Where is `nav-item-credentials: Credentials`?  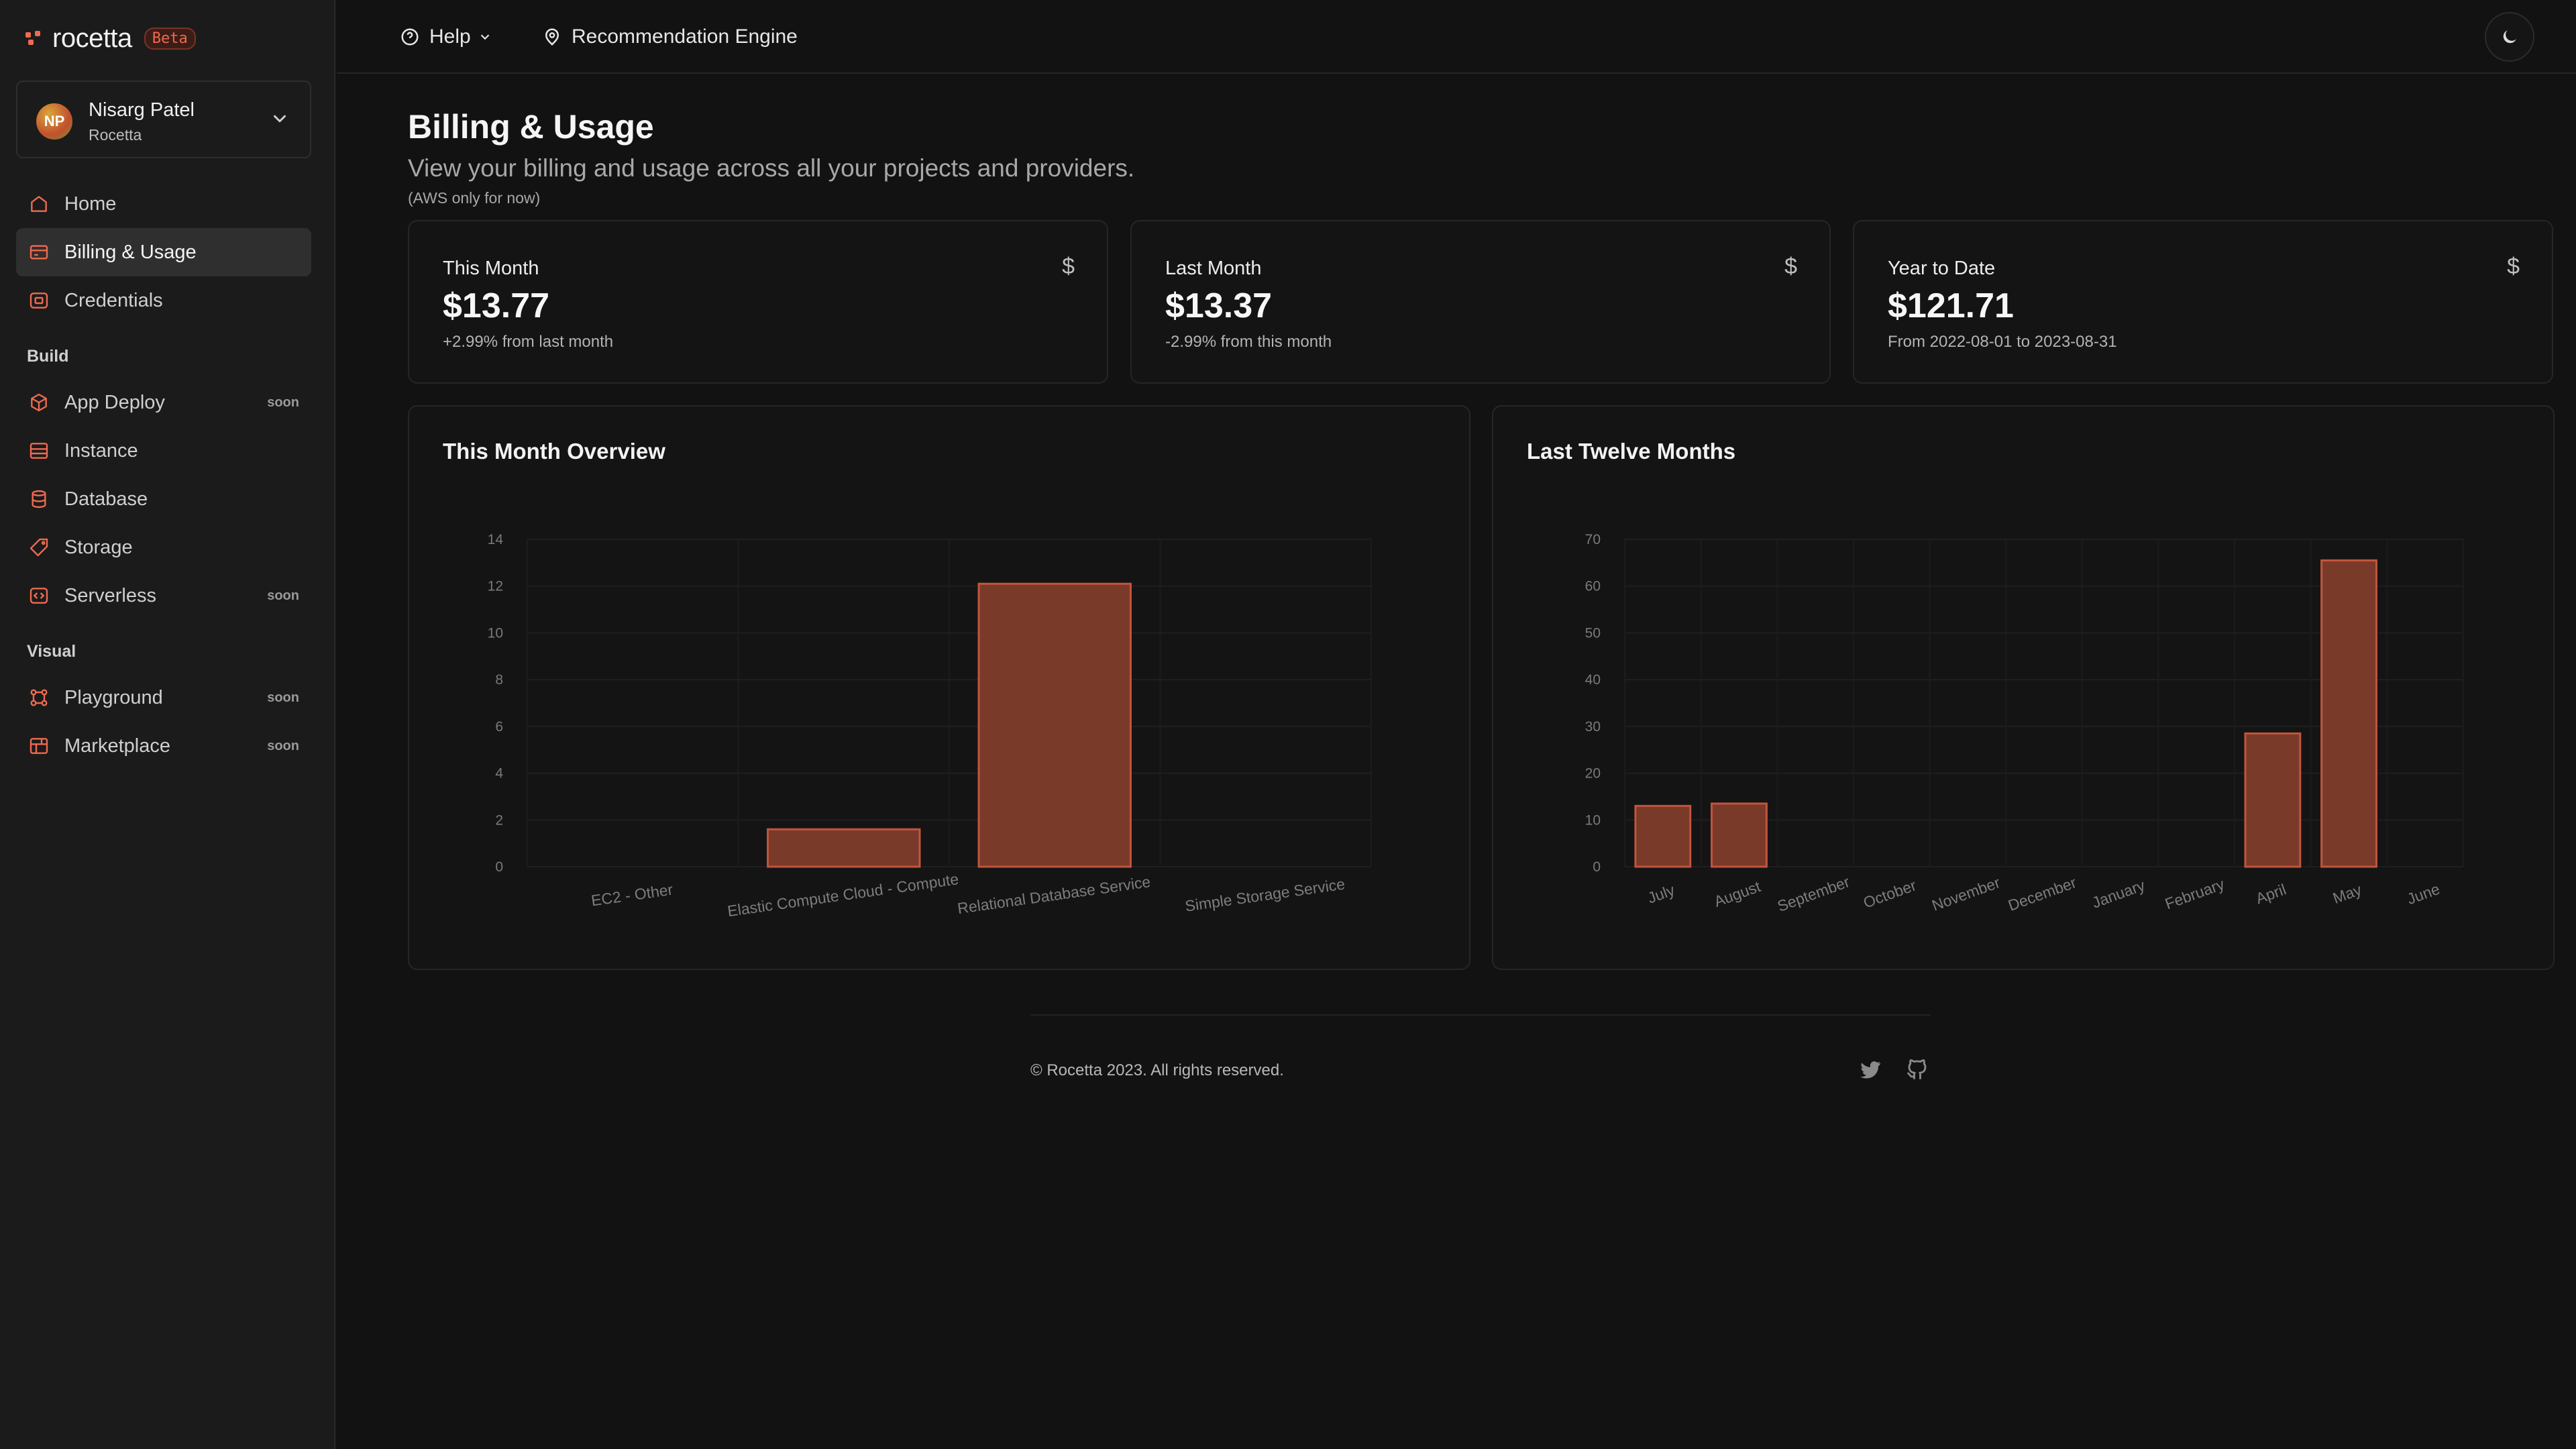 nav-item-credentials: Credentials is located at coordinates (163, 300).